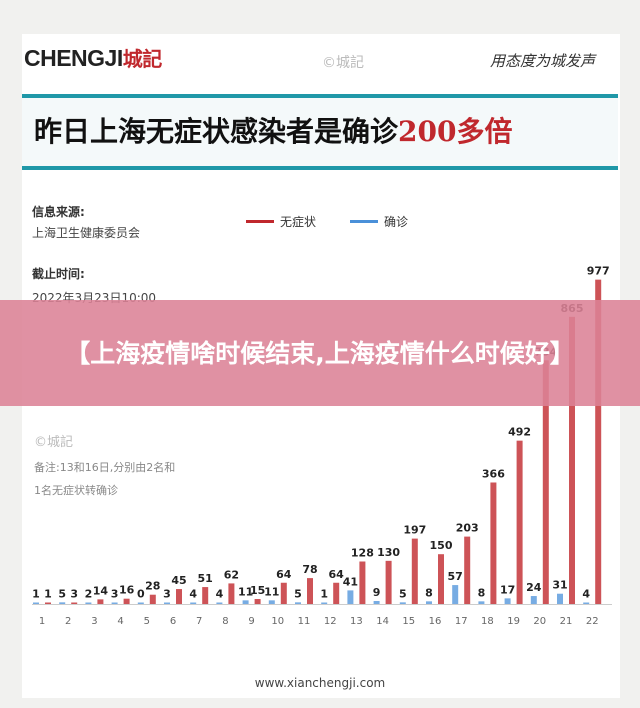 This screenshot has height=708, width=640. Describe the element at coordinates (493, 473) in the screenshot. I see `data-label-asymptomatic: 366` at that location.